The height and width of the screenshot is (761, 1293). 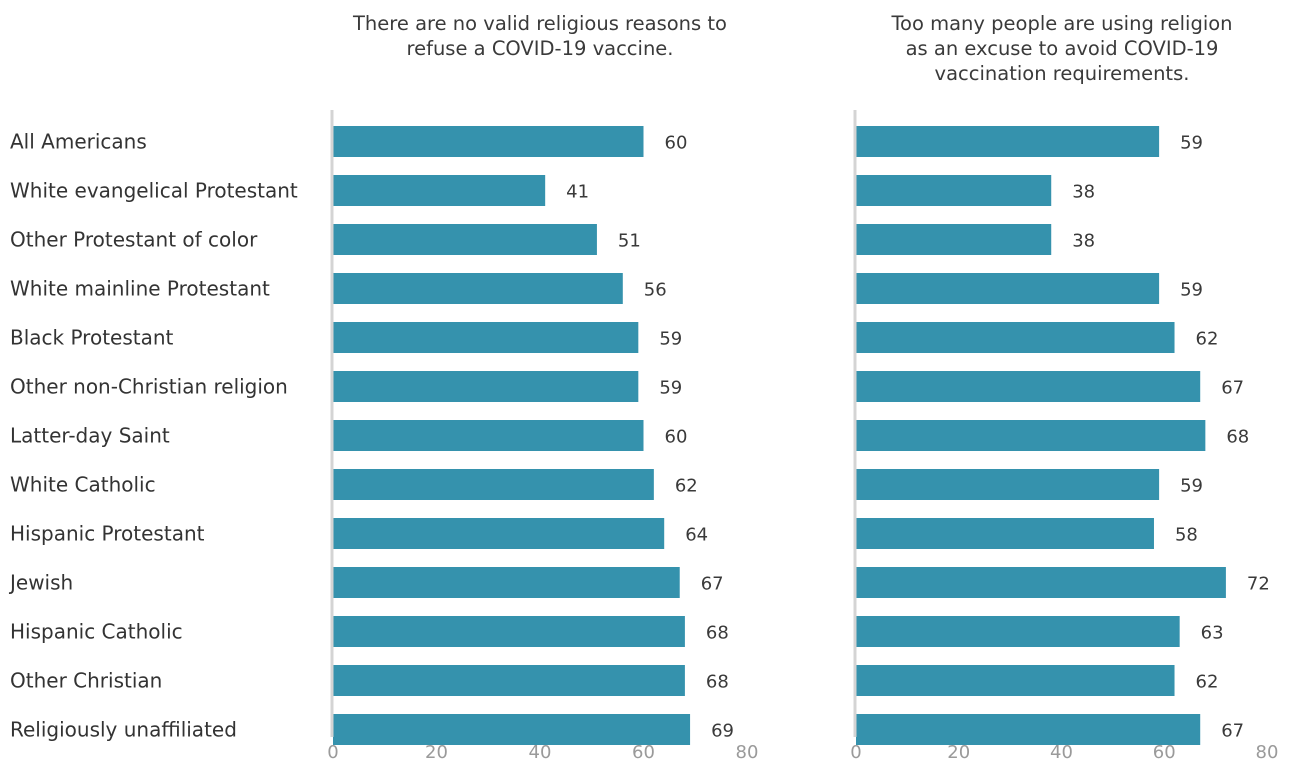 What do you see at coordinates (96, 632) in the screenshot?
I see `category-label: Hispanic Catholic` at bounding box center [96, 632].